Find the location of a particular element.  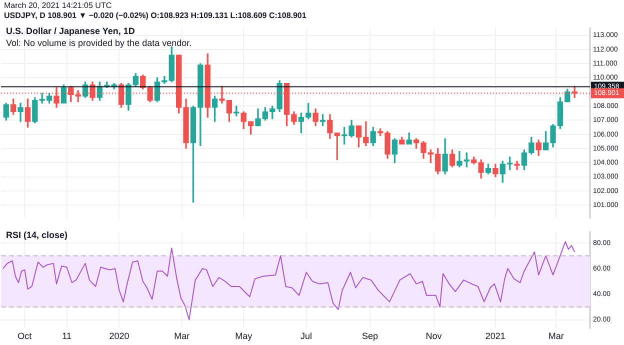

text: USDJPY, D 108.901 ▼ −0.020 (−0.02%) O:108.923 H:109.131 L:108.609 C:108.901 is located at coordinates (155, 16).